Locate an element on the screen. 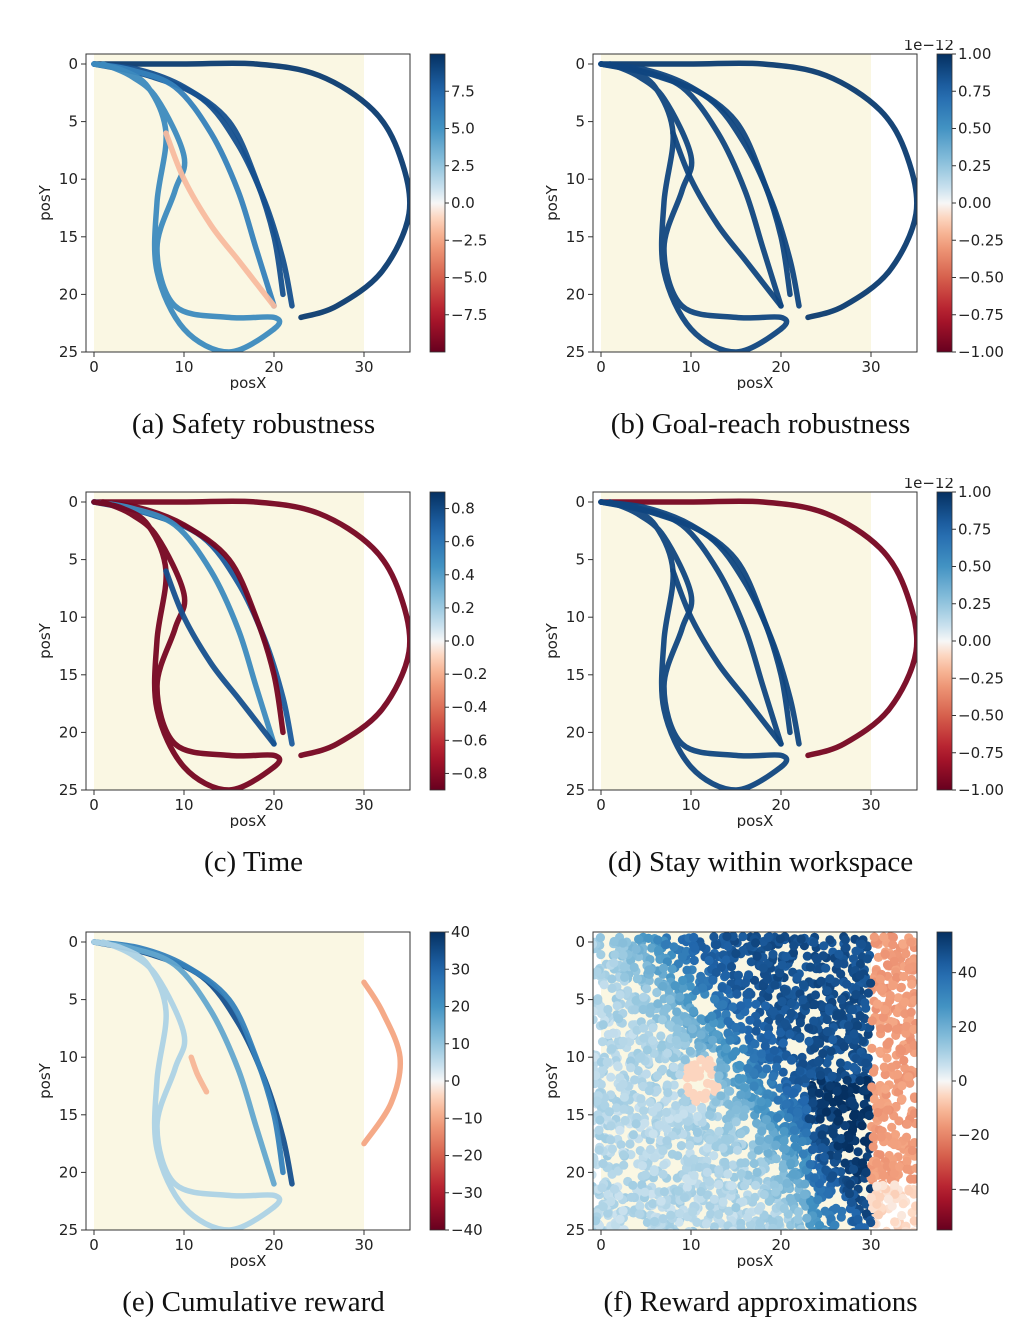 The width and height of the screenshot is (1014, 1340). chart-b-x-tick-label: 10 is located at coordinates (690, 367).